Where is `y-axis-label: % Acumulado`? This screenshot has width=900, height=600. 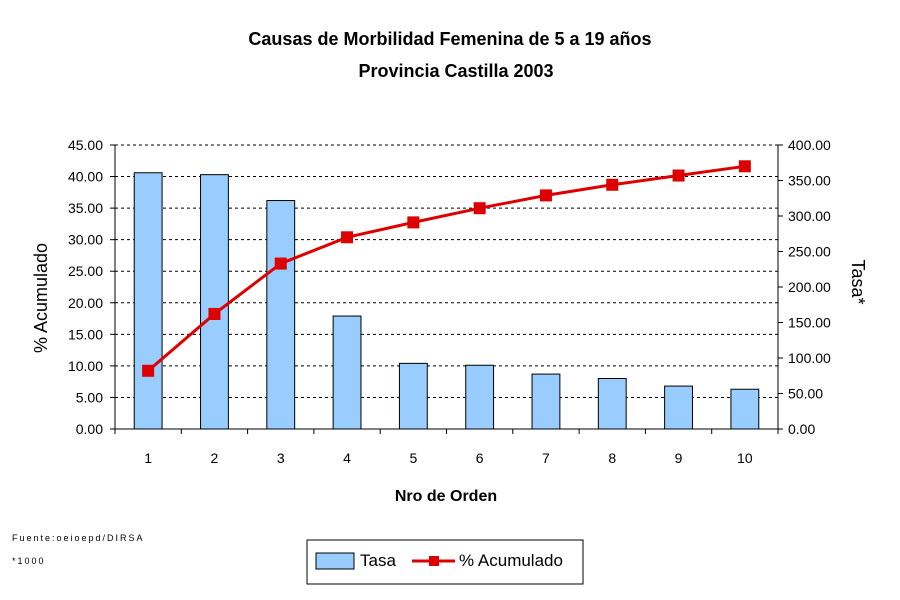
y-axis-label: % Acumulado is located at coordinates (41, 298).